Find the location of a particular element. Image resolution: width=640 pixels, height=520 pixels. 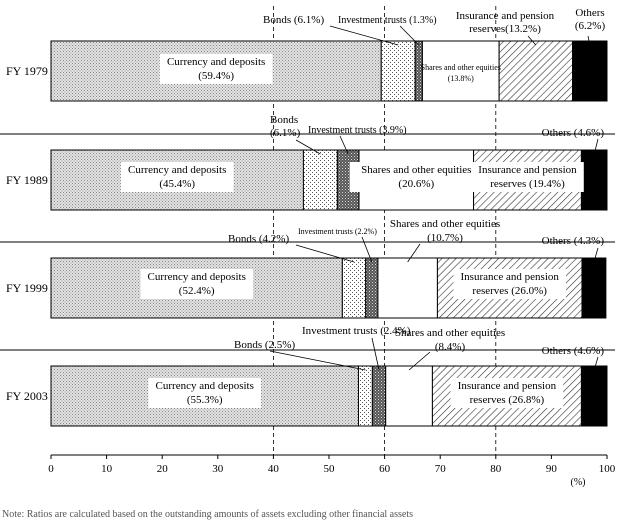

label-bonds-1989-line-2: (6.1%) is located at coordinates (285, 133).